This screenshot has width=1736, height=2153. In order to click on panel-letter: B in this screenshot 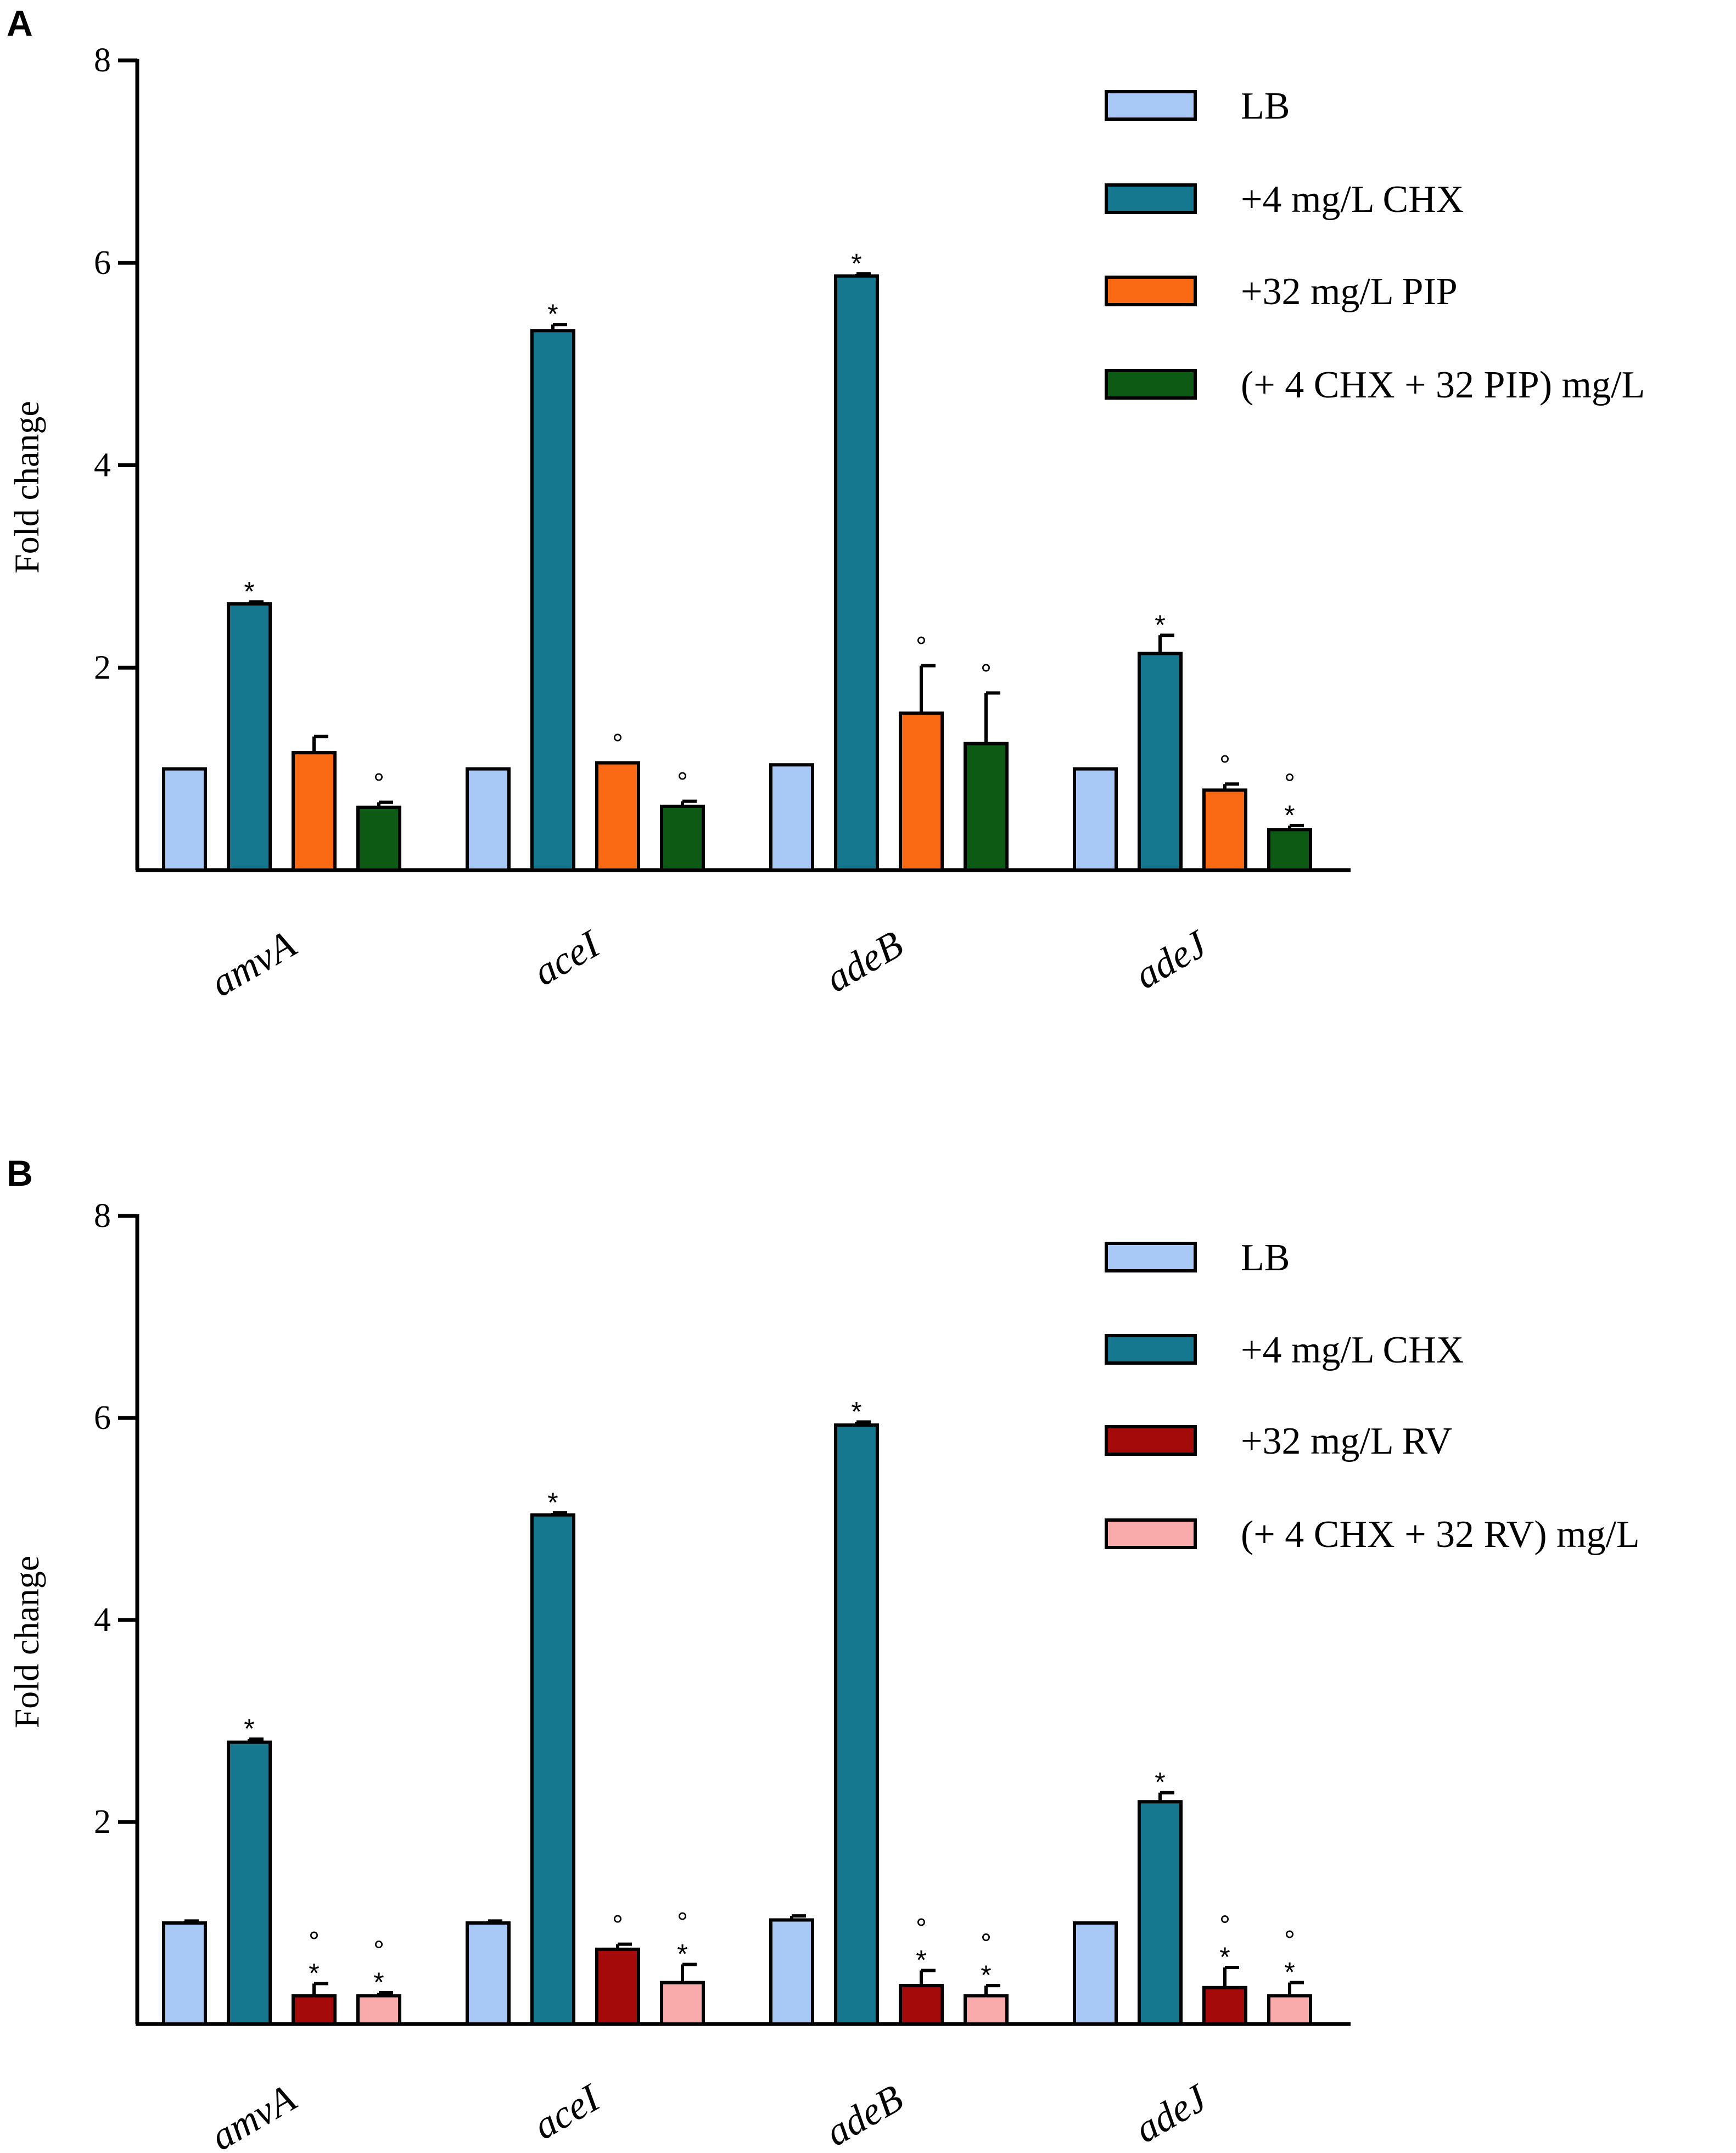, I will do `click(20, 1173)`.